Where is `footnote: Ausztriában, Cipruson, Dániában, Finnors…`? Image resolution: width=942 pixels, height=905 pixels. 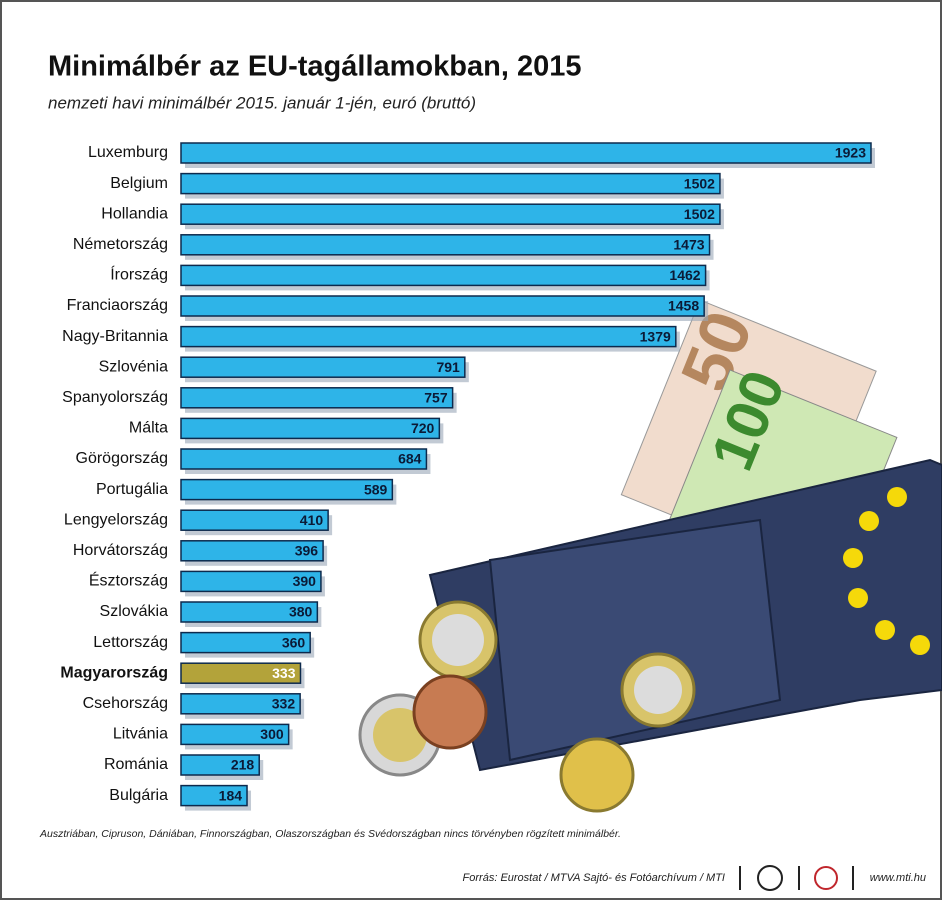
footnote: Ausztriában, Cipruson, Dániában, Finnors… is located at coordinates (330, 834).